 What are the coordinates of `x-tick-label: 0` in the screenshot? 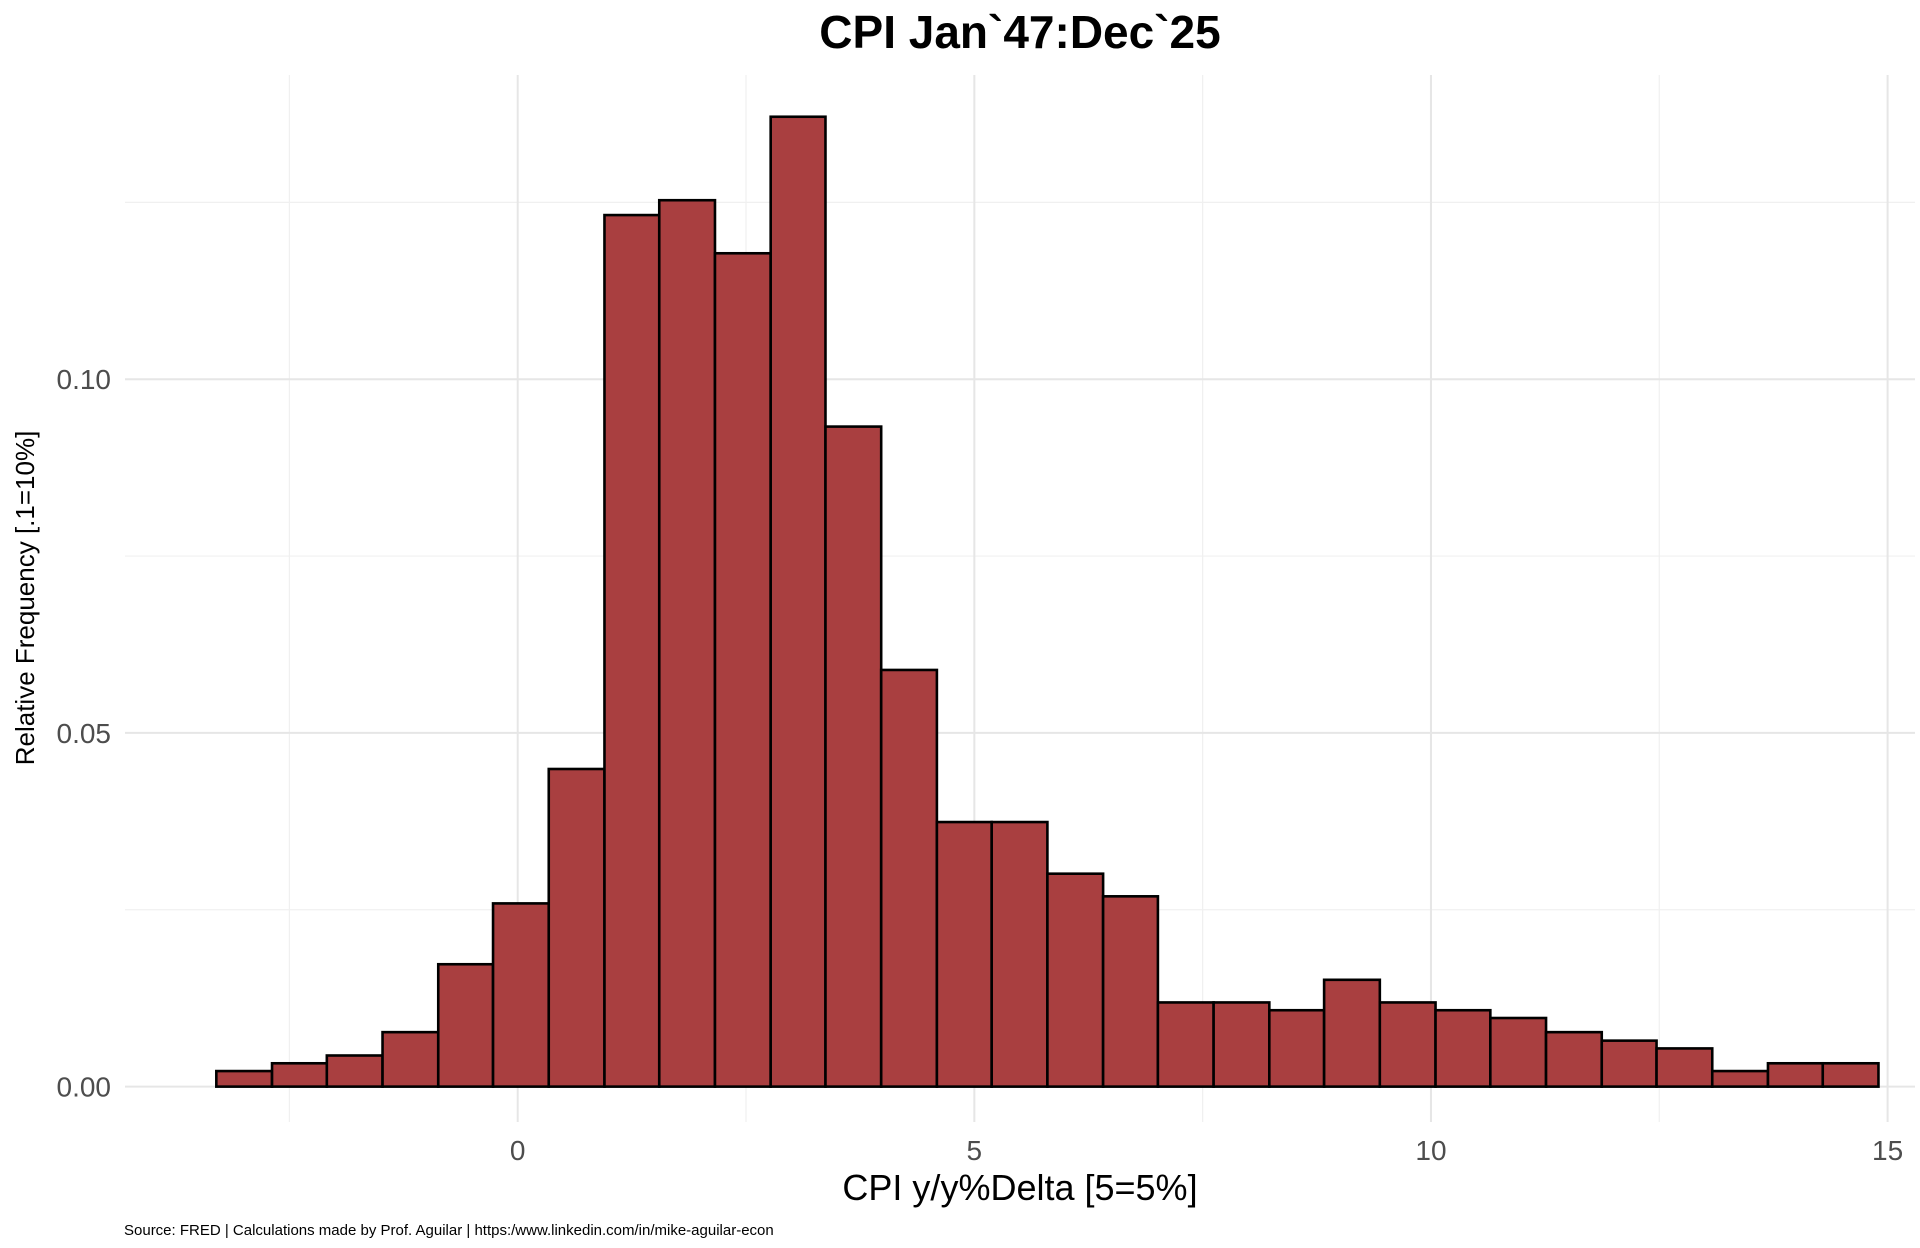 It's located at (518, 1150).